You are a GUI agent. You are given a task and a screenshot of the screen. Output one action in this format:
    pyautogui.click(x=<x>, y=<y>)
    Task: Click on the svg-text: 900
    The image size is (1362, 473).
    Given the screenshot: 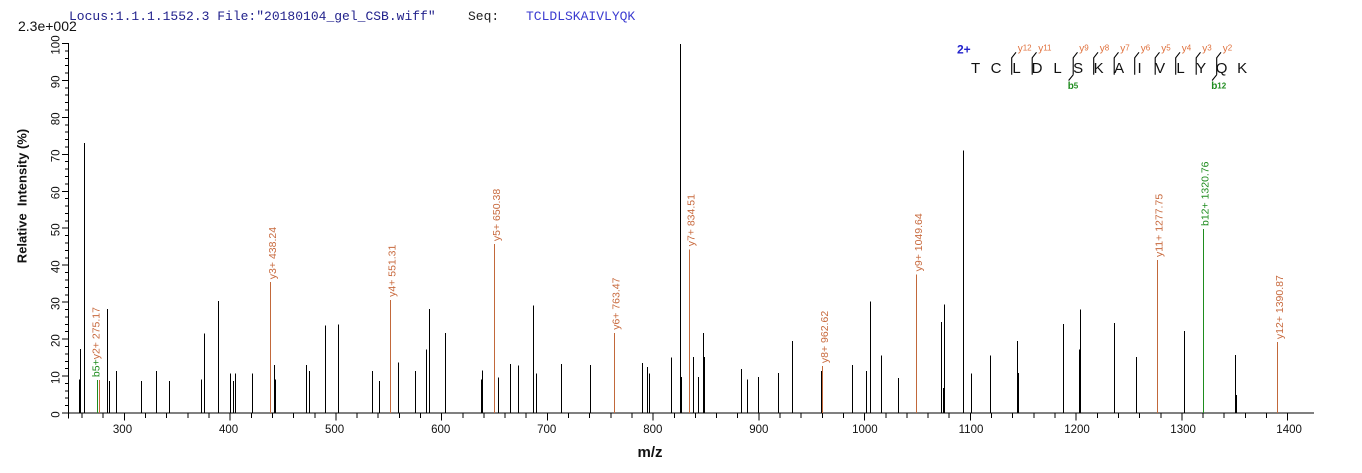 What is the action you would take?
    pyautogui.click(x=758, y=430)
    